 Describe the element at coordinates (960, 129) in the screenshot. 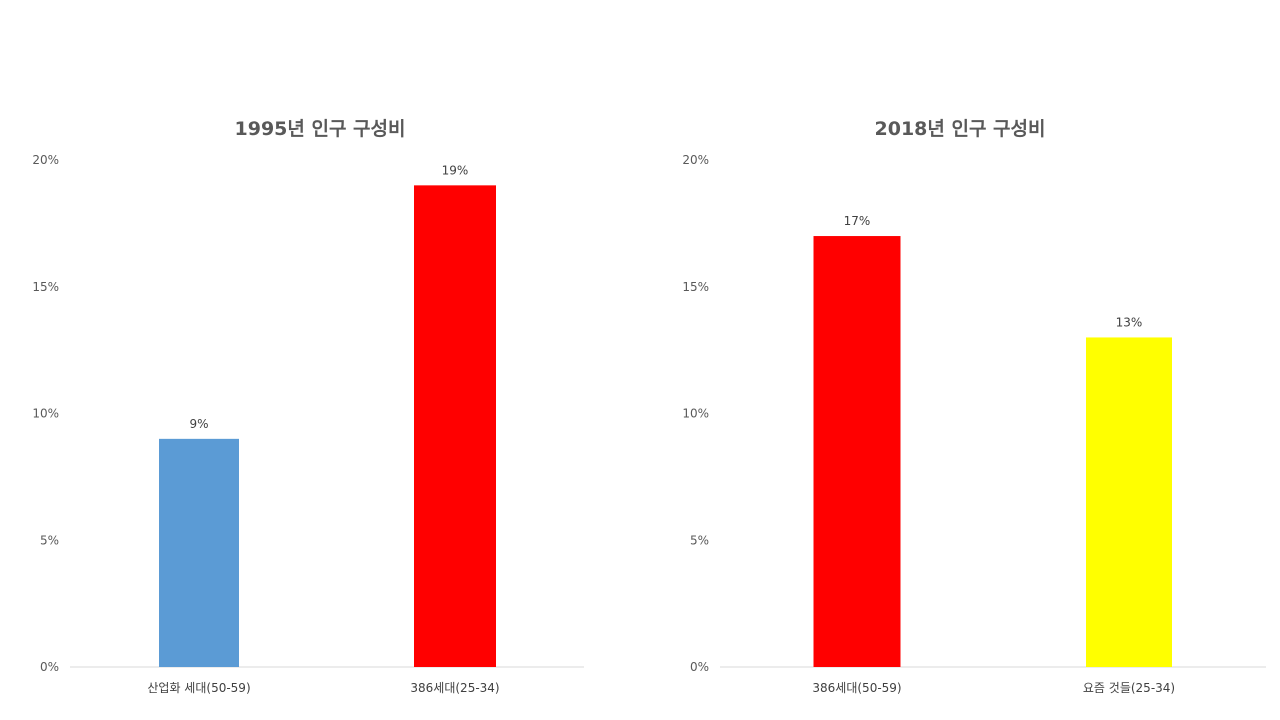

I see `chart-title: 2018년 인구 구성비` at that location.